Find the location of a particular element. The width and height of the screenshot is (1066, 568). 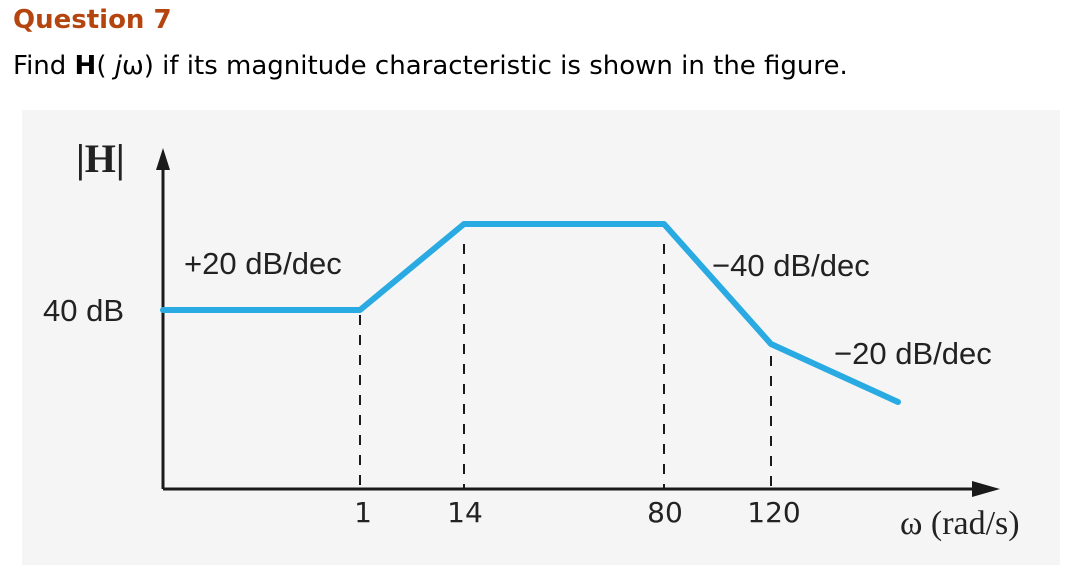

y-level-label: 40 dB is located at coordinates (83, 310).